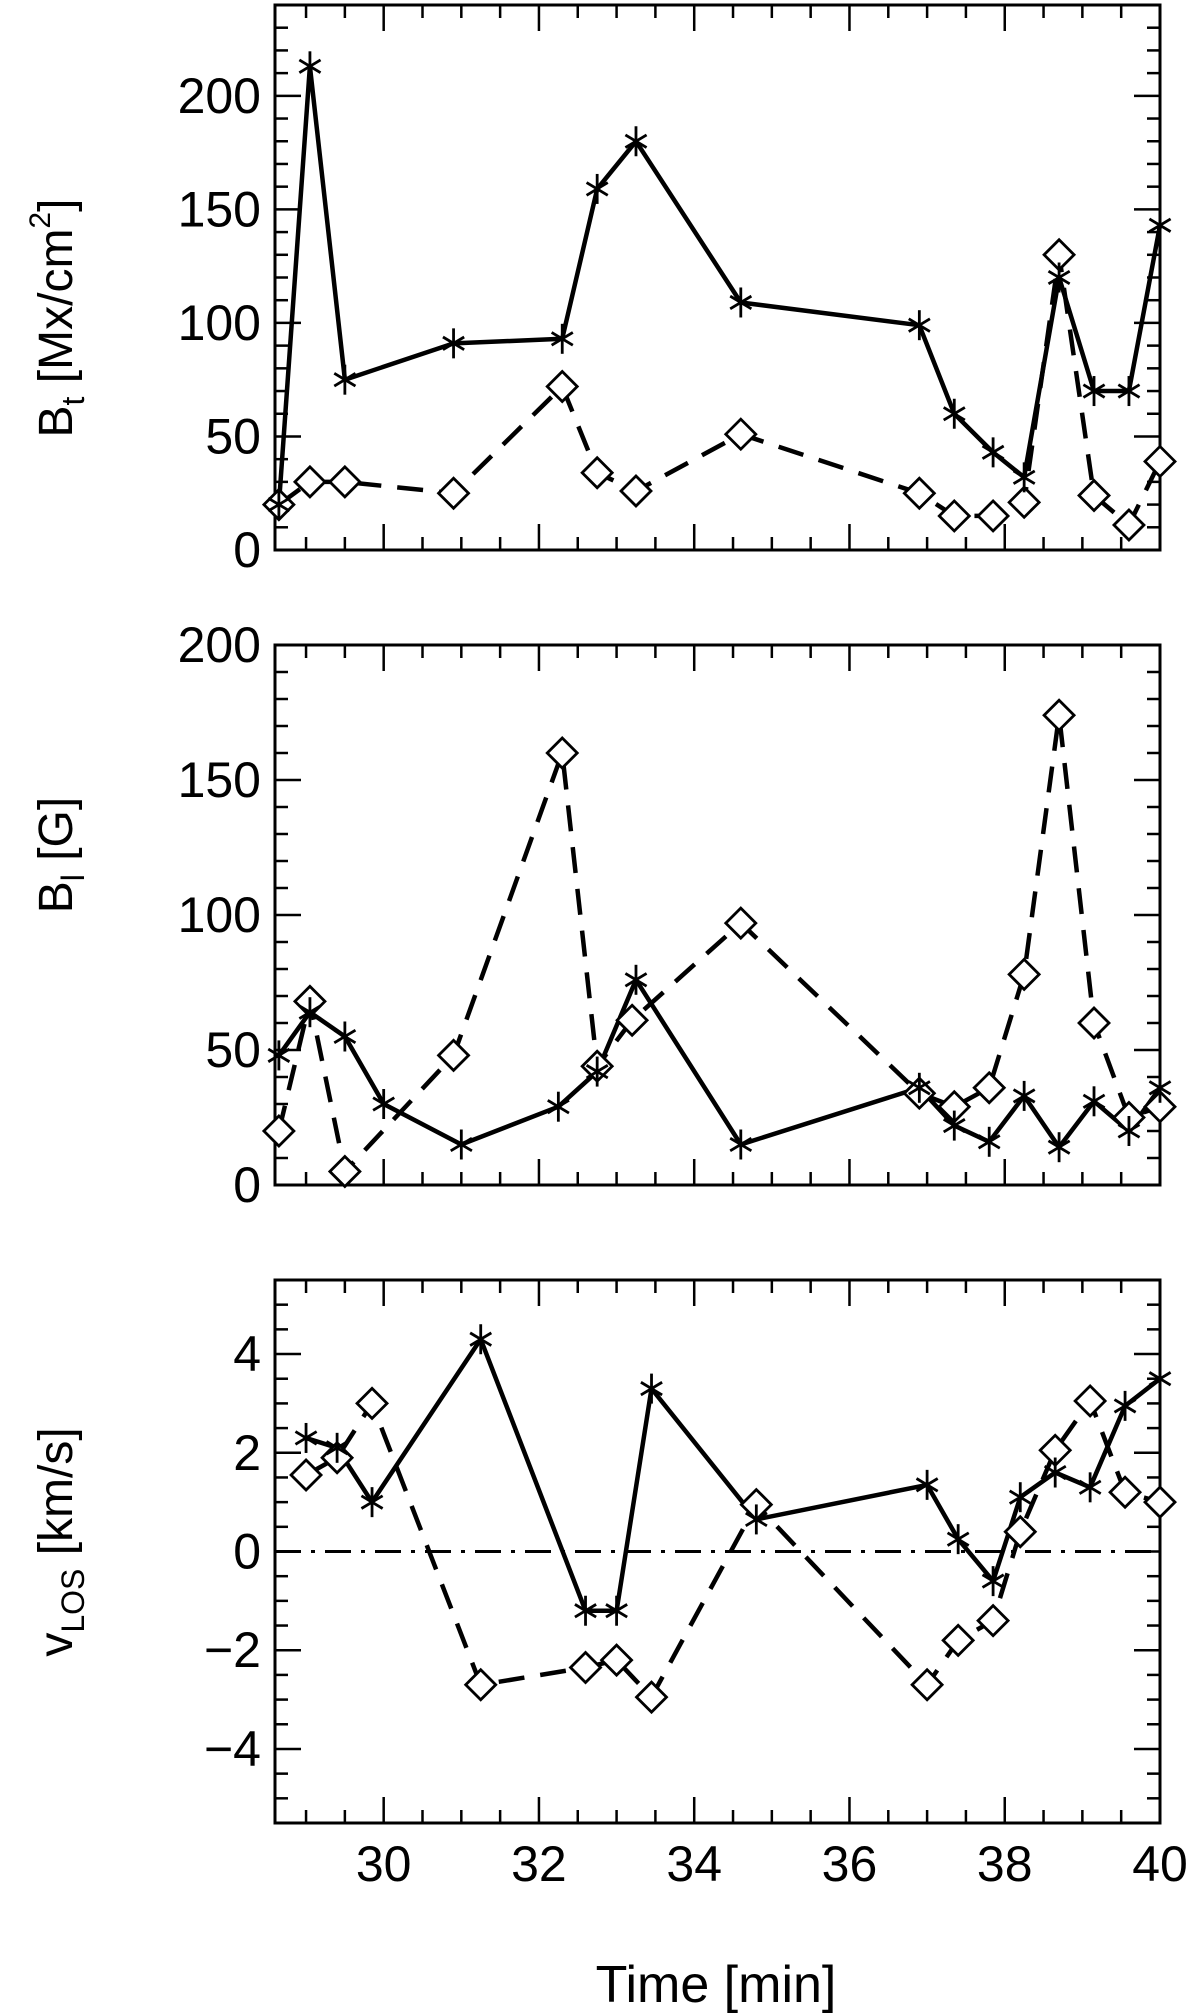 Image resolution: width=1200 pixels, height=2015 pixels. What do you see at coordinates (850, 1864) in the screenshot?
I see `x-tick-label: 36` at bounding box center [850, 1864].